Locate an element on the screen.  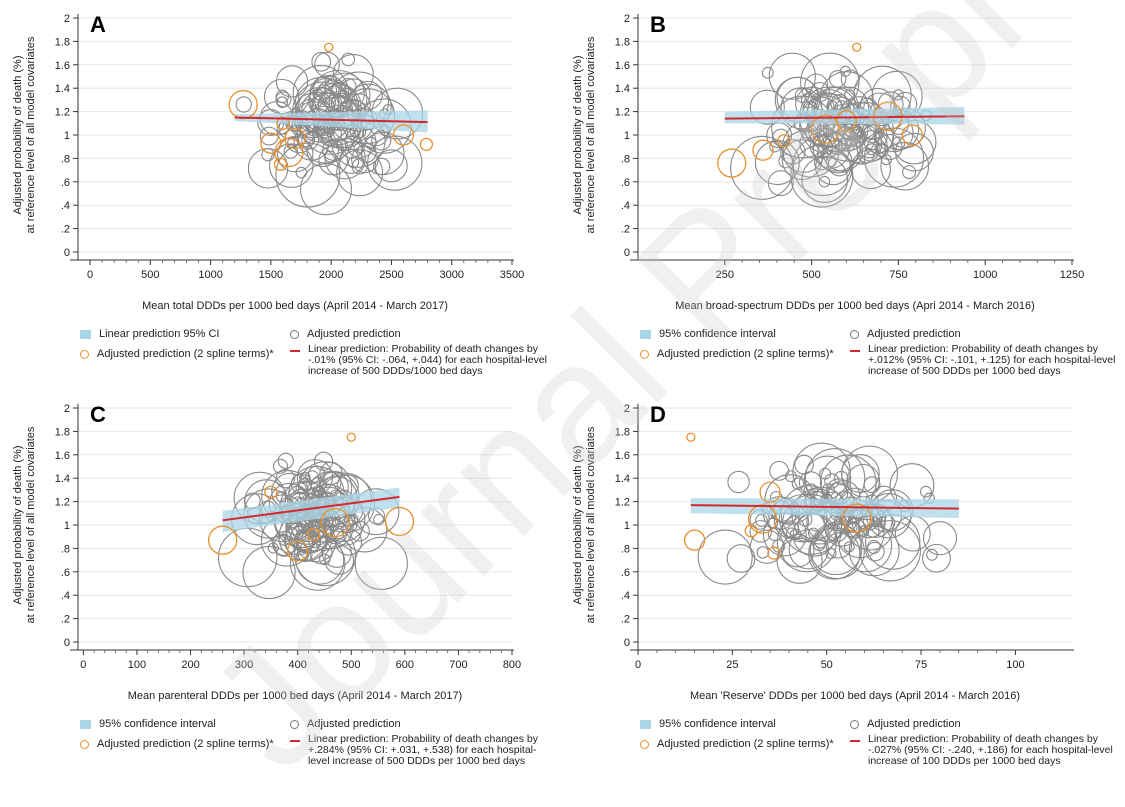
y-tick-label: 1 is located at coordinates (67, 526).